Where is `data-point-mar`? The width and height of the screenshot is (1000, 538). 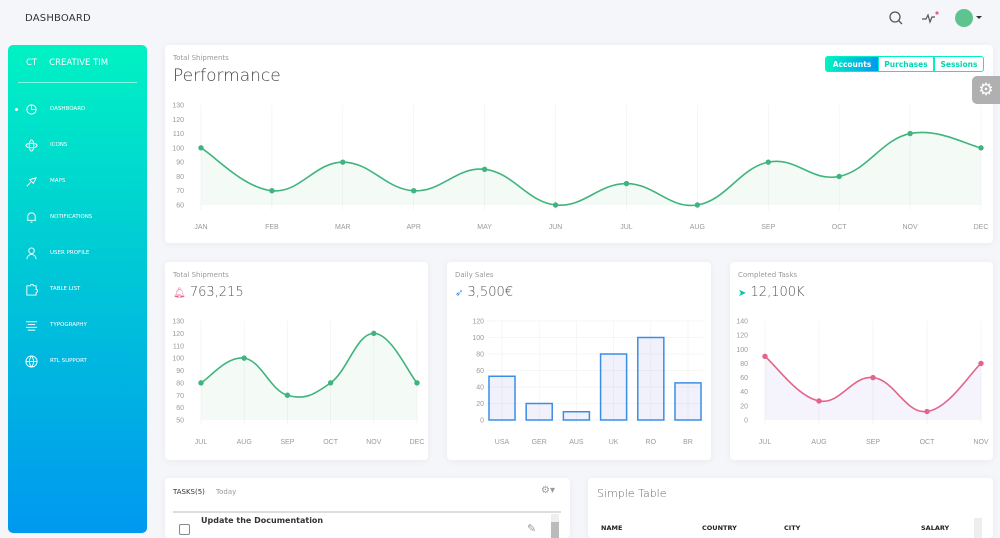 data-point-mar is located at coordinates (343, 162).